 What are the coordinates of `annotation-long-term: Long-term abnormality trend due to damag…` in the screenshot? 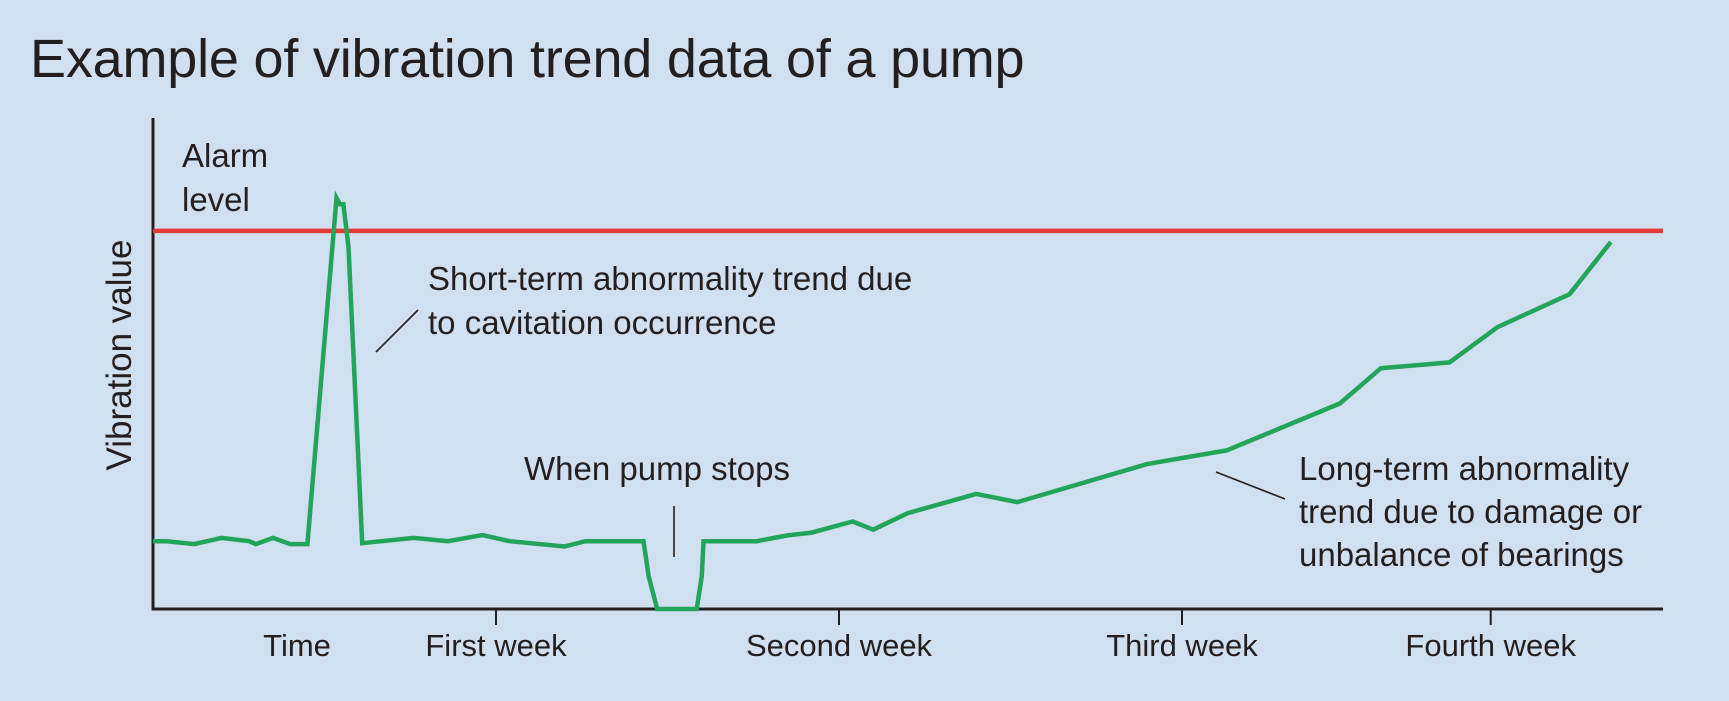 It's located at (1428, 511).